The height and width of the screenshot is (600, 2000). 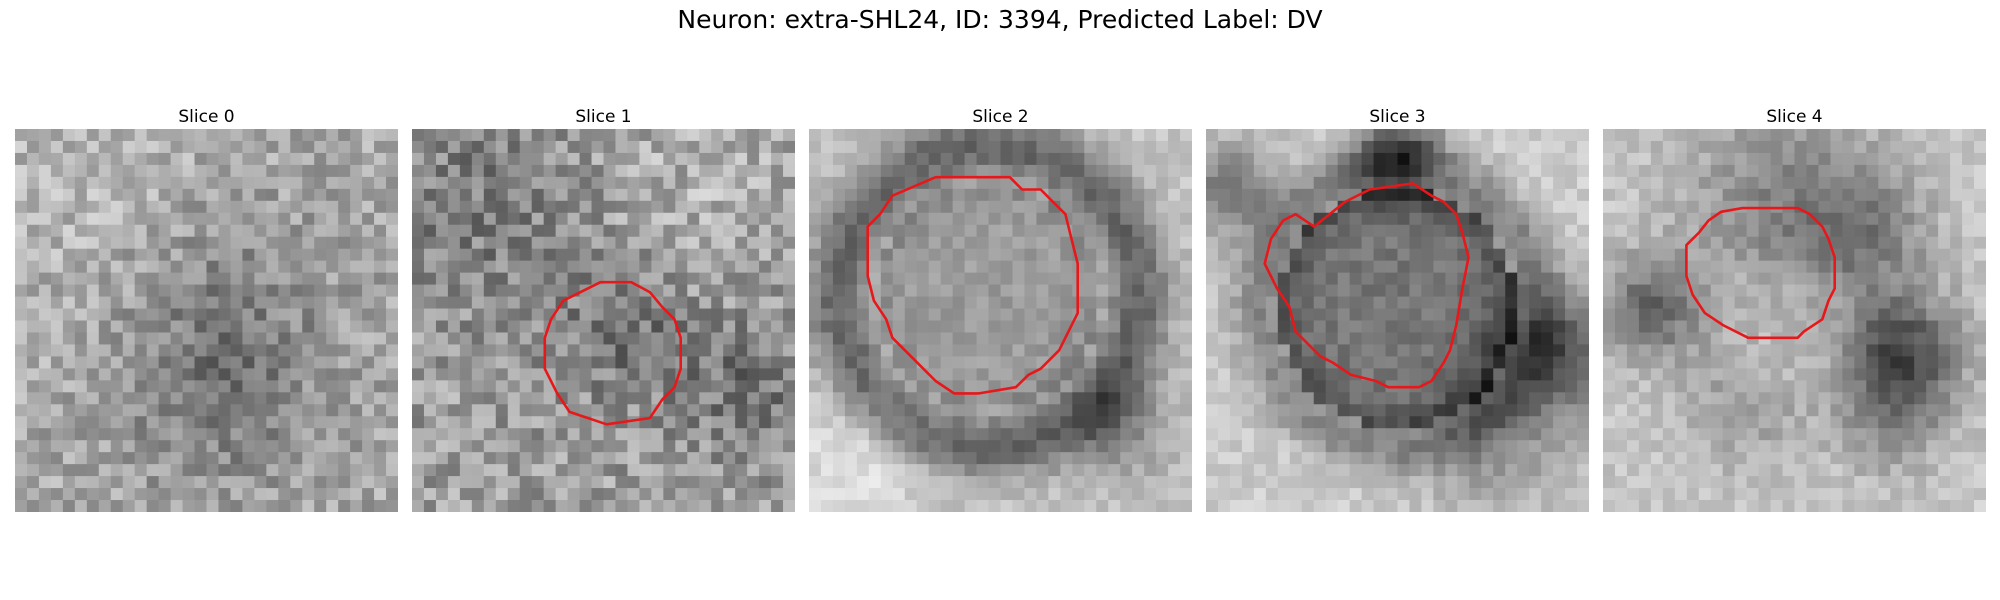 I want to click on slice-panel-3: Slice 3, so click(x=1397, y=308).